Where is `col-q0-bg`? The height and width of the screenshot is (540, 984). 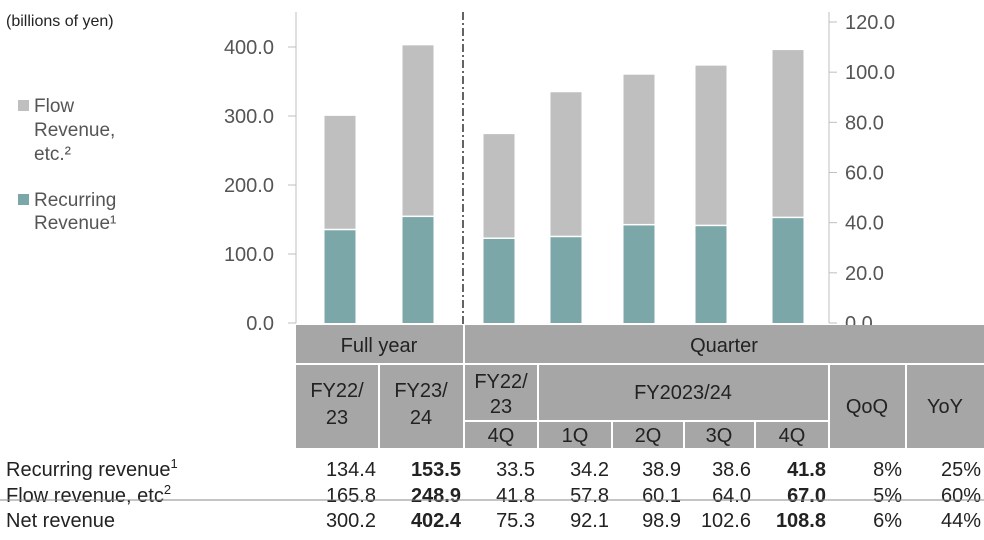 col-q0-bg is located at coordinates (501, 435).